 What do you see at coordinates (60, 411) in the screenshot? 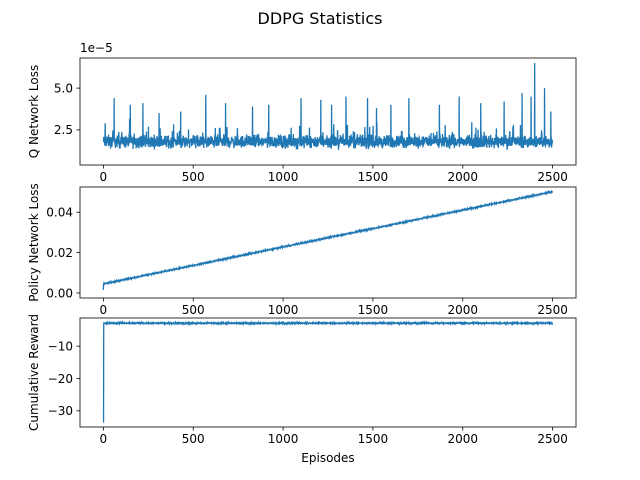
I see `y-tick-label: −30` at bounding box center [60, 411].